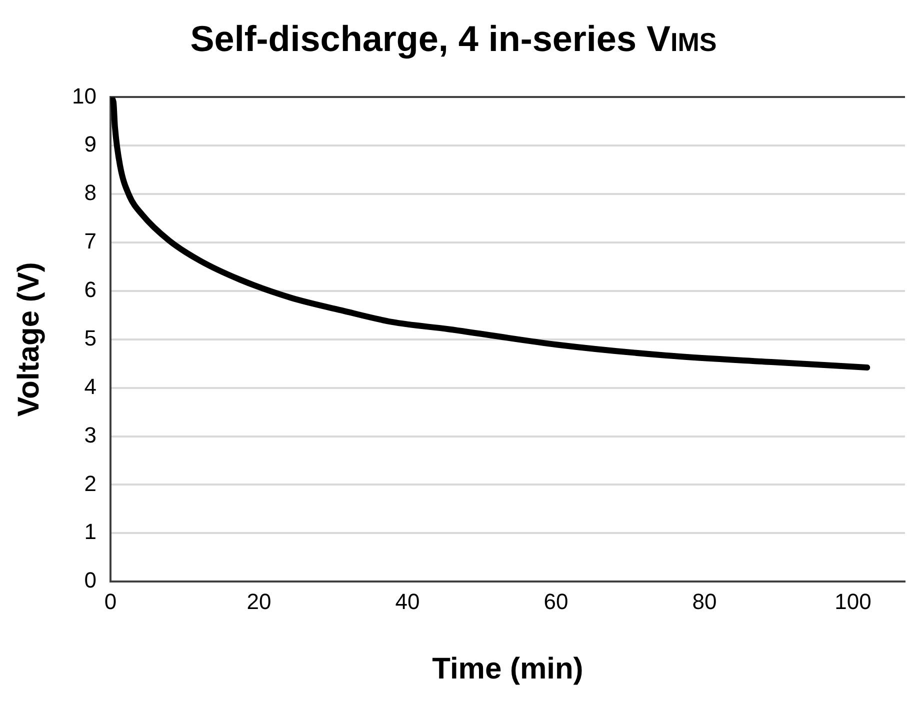 The width and height of the screenshot is (907, 702). Describe the element at coordinates (90, 144) in the screenshot. I see `y-tick-label: 9` at that location.